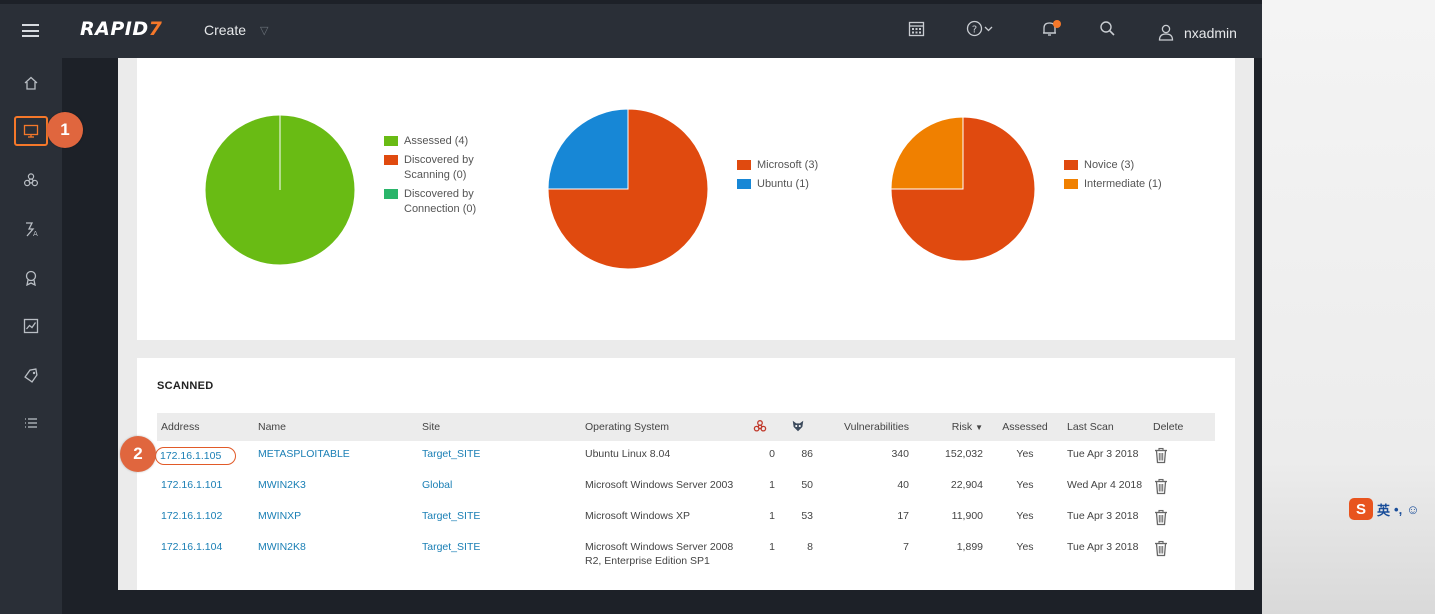  What do you see at coordinates (627, 427) in the screenshot?
I see `col-os: Operating System` at bounding box center [627, 427].